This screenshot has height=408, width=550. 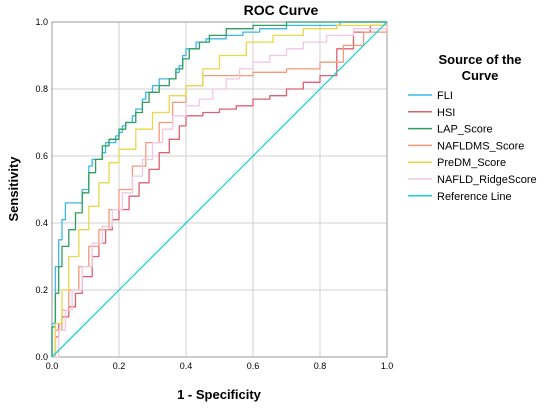 I want to click on y-tick-label: 0.8, so click(x=41, y=89).